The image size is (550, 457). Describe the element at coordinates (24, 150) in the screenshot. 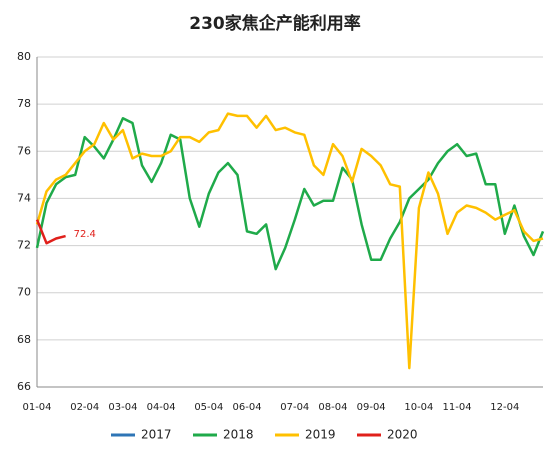

I see `y-tick-label: 76` at that location.